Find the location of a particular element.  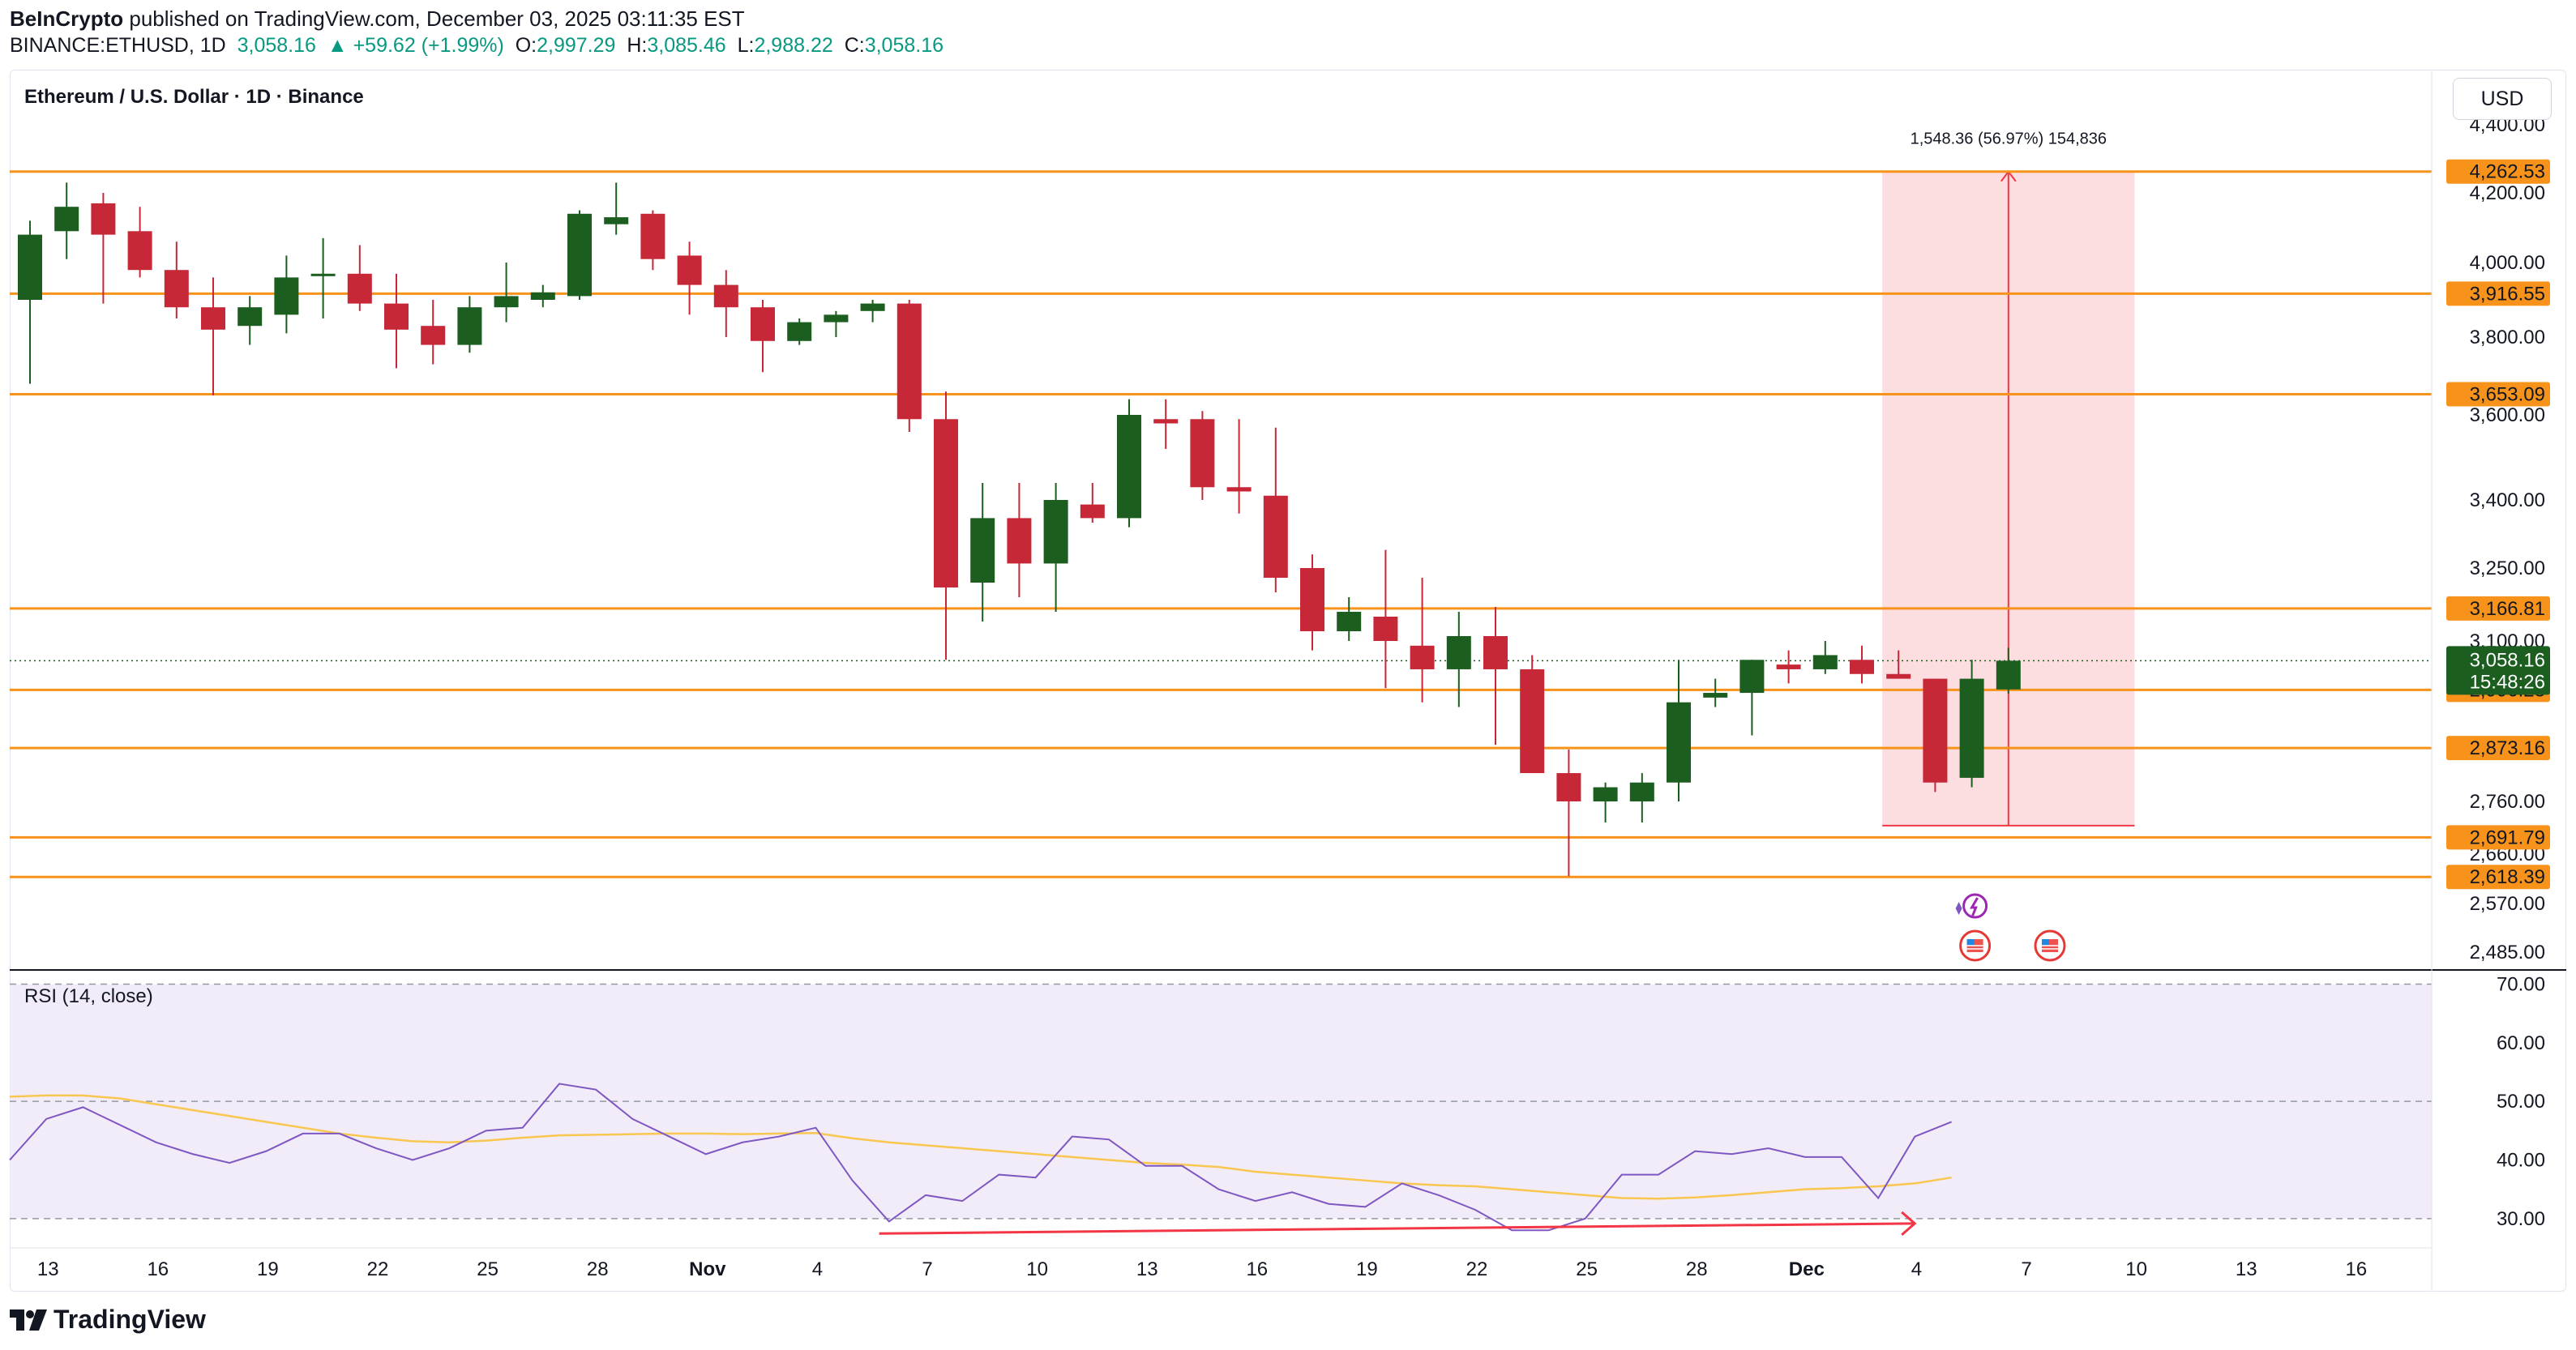

time-tick-label: 19 is located at coordinates (268, 1269).